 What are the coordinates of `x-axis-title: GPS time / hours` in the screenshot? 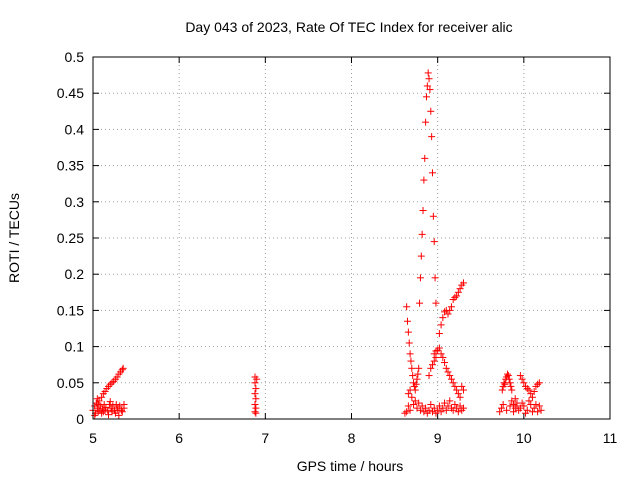 It's located at (350, 466).